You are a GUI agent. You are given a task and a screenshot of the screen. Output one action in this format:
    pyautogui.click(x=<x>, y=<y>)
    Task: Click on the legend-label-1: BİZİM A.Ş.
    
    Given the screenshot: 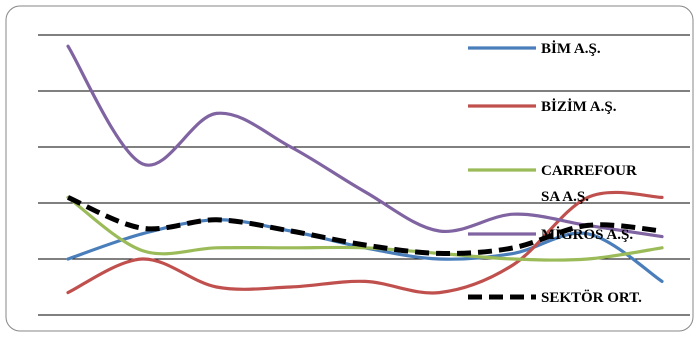 What is the action you would take?
    pyautogui.click(x=579, y=106)
    